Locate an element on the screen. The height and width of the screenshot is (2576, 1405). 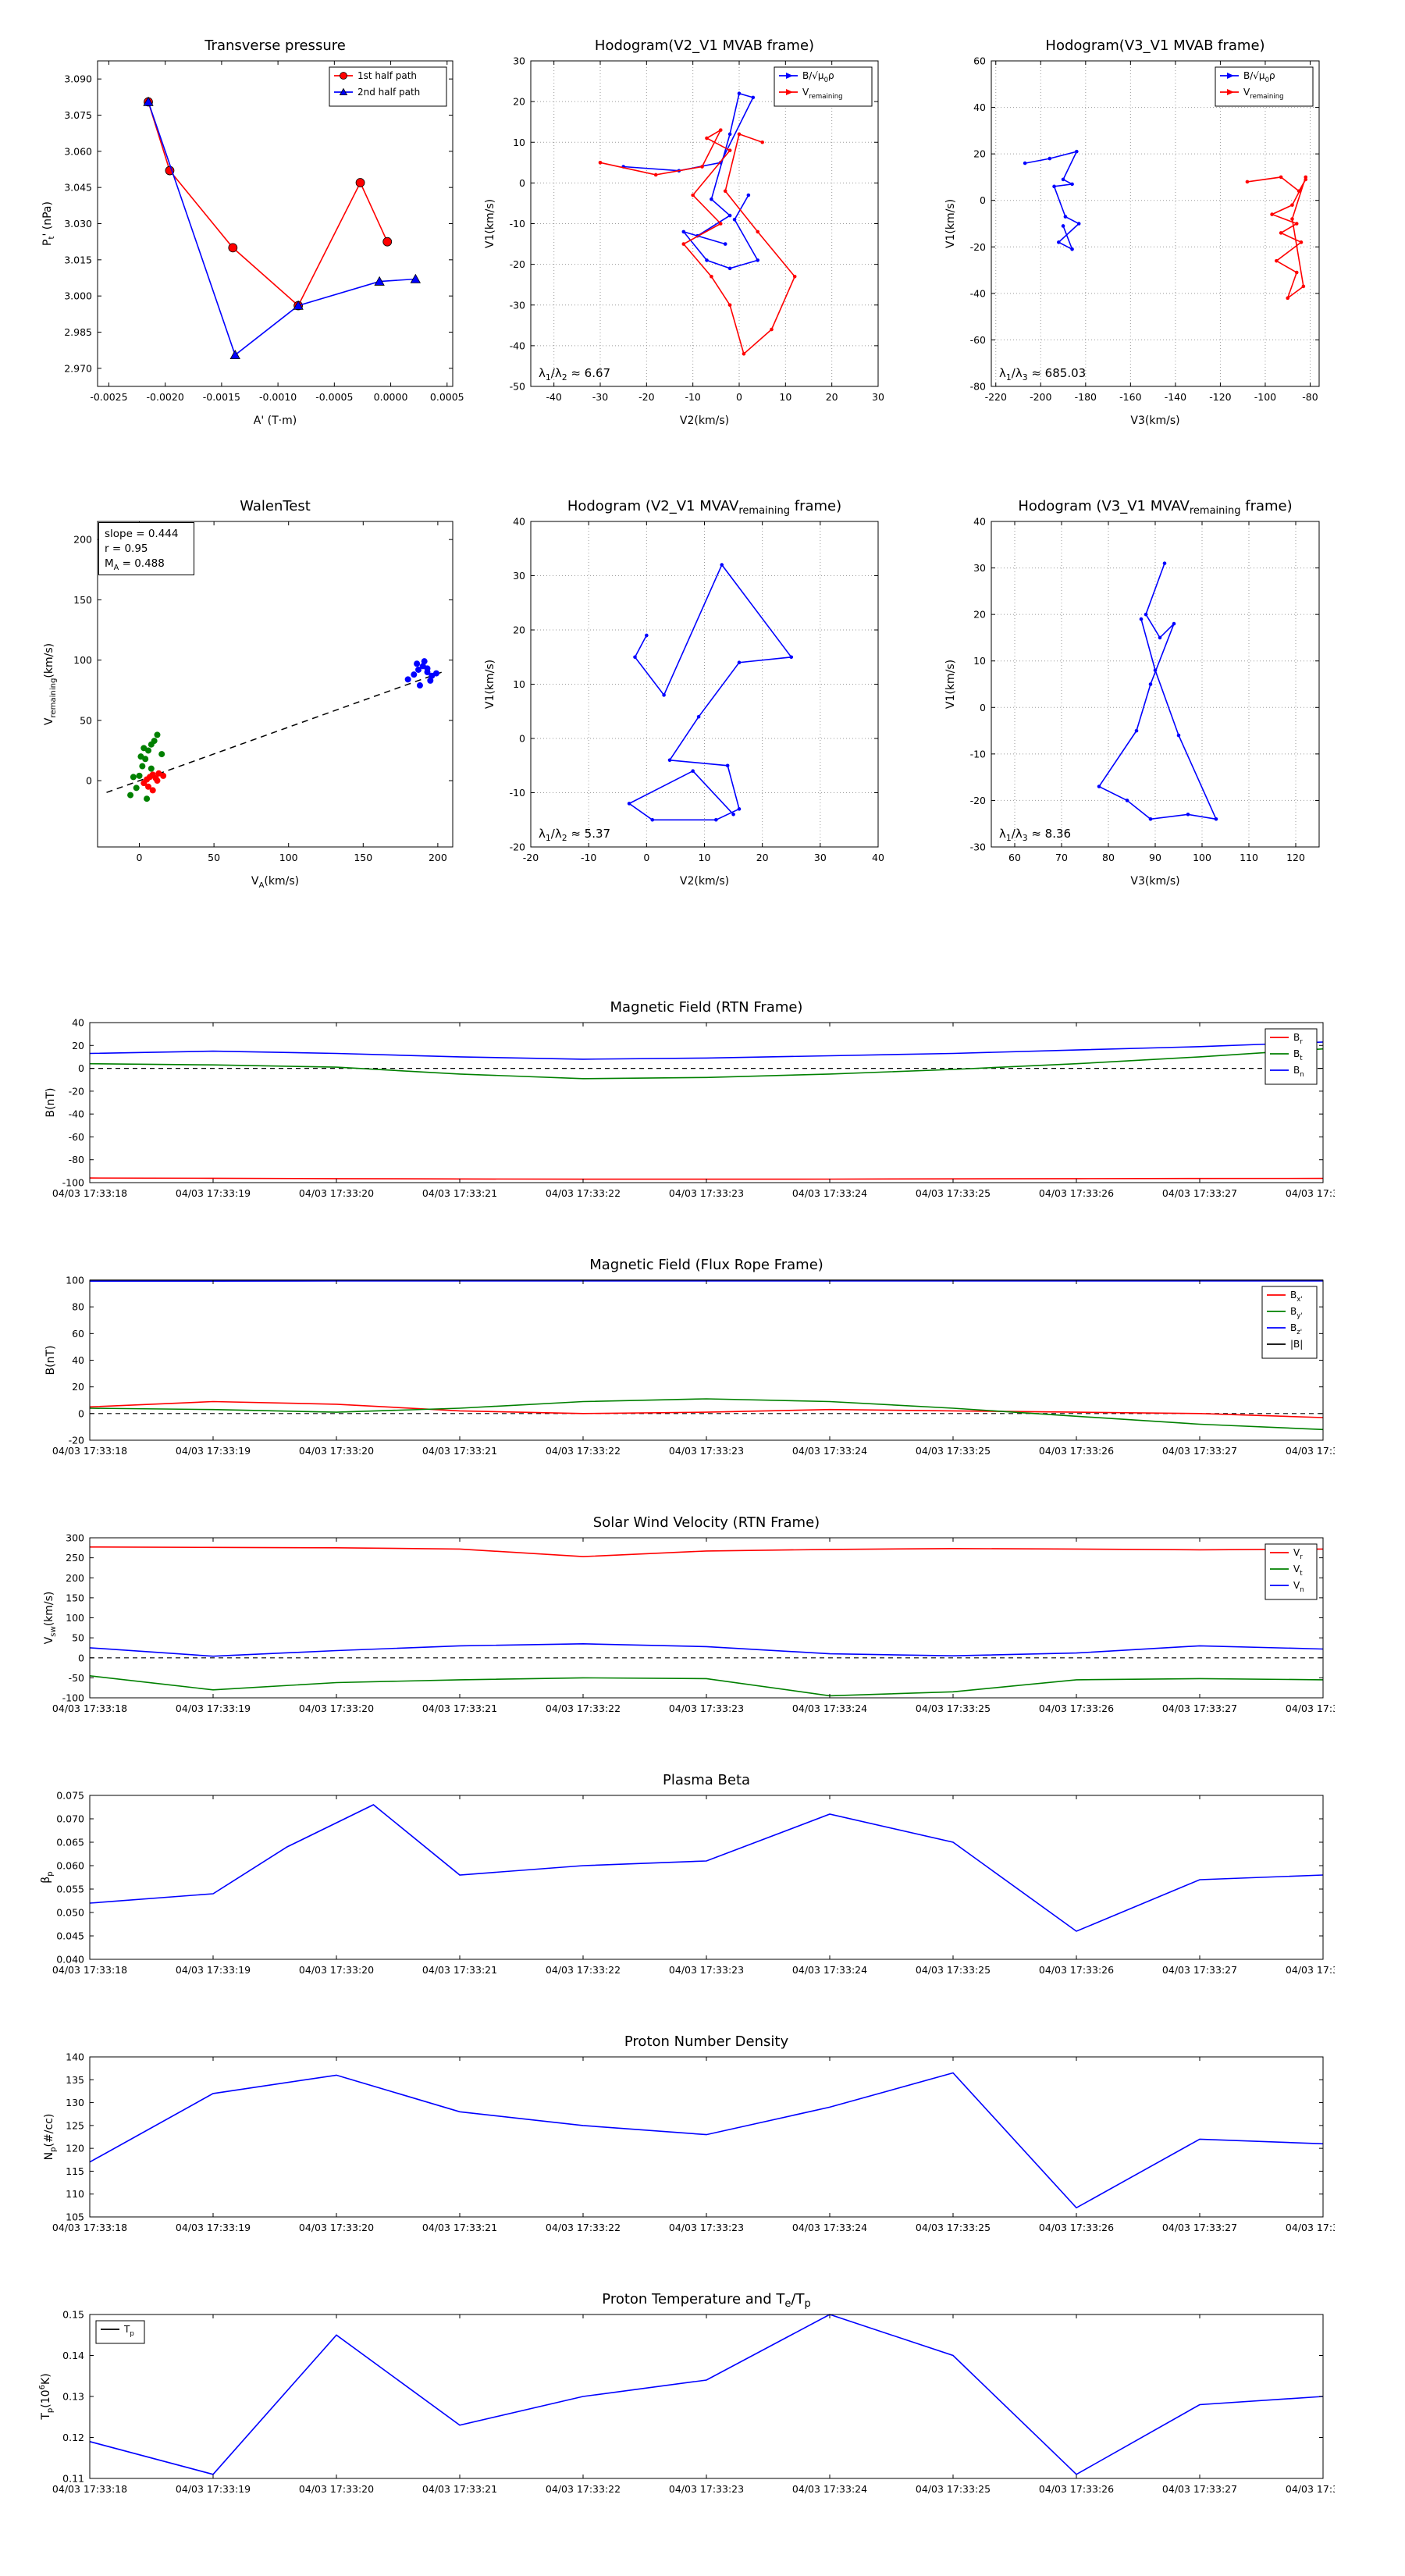
axes-frame is located at coordinates (1155, 223).